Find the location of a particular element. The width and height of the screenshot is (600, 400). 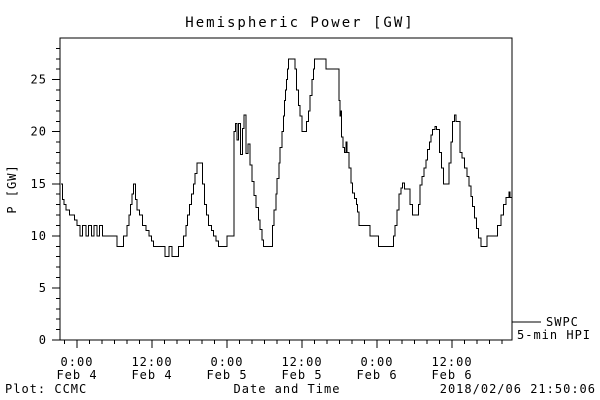

y-tick-label: 25 is located at coordinates (39, 80).